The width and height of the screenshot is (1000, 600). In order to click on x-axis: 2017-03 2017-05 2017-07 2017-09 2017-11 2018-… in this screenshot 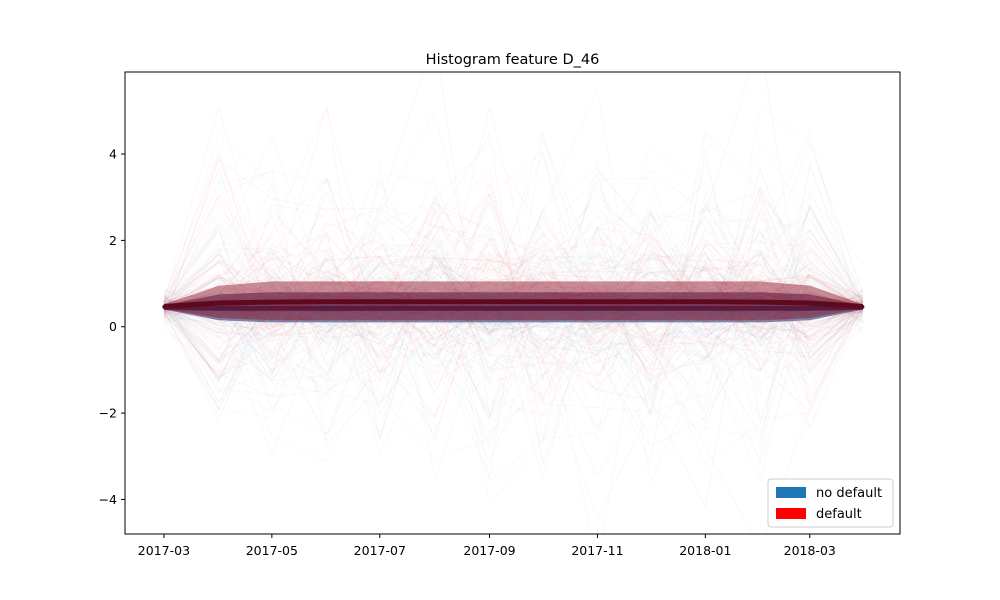, I will do `click(487, 546)`.